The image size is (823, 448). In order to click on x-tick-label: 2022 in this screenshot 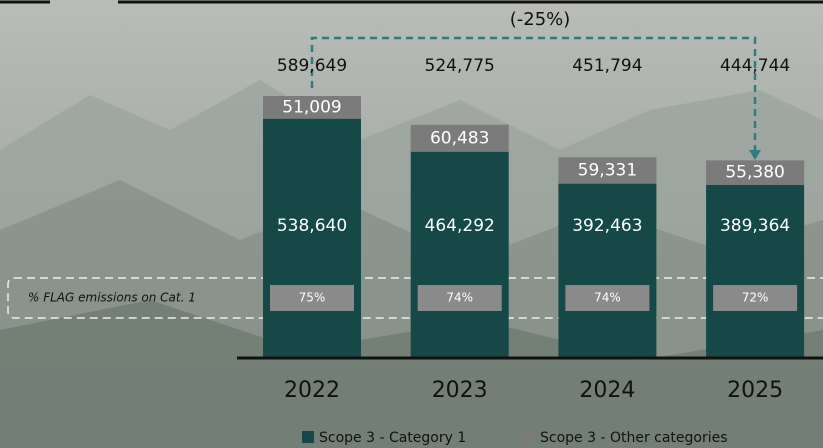, I will do `click(312, 390)`.